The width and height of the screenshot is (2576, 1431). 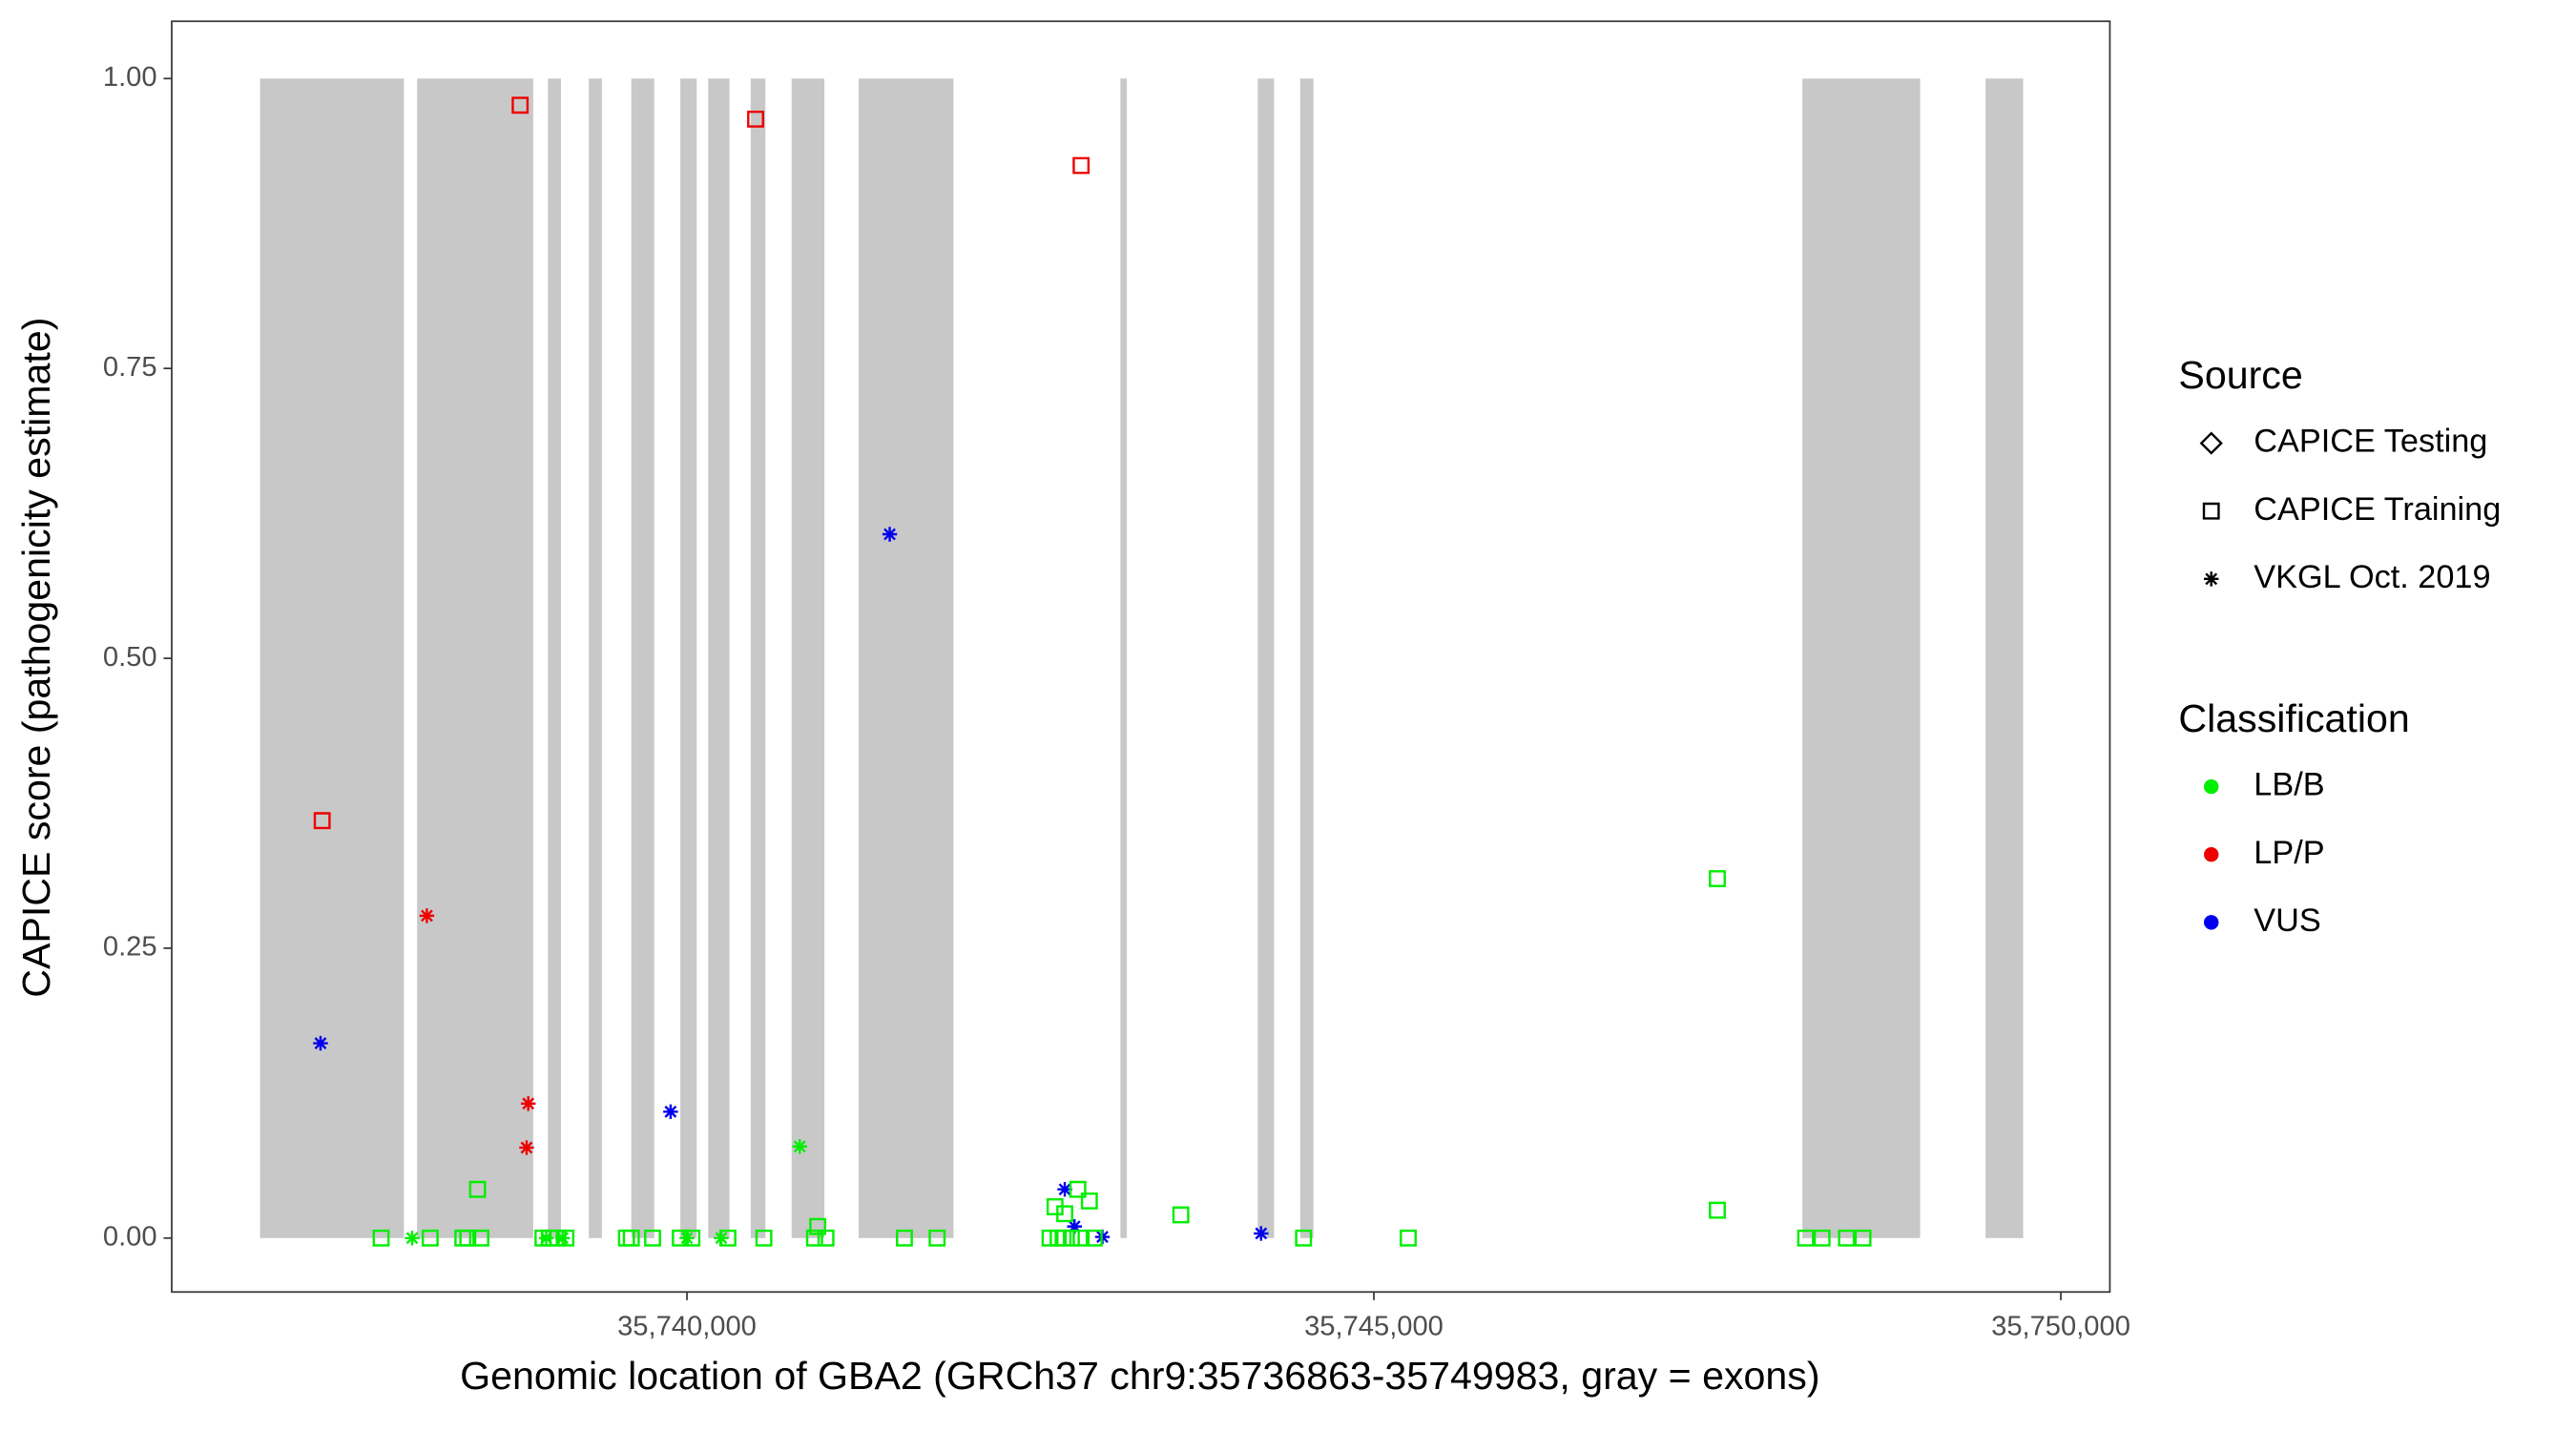 I want to click on x-tick-label: 35,745,000, so click(x=1374, y=1327).